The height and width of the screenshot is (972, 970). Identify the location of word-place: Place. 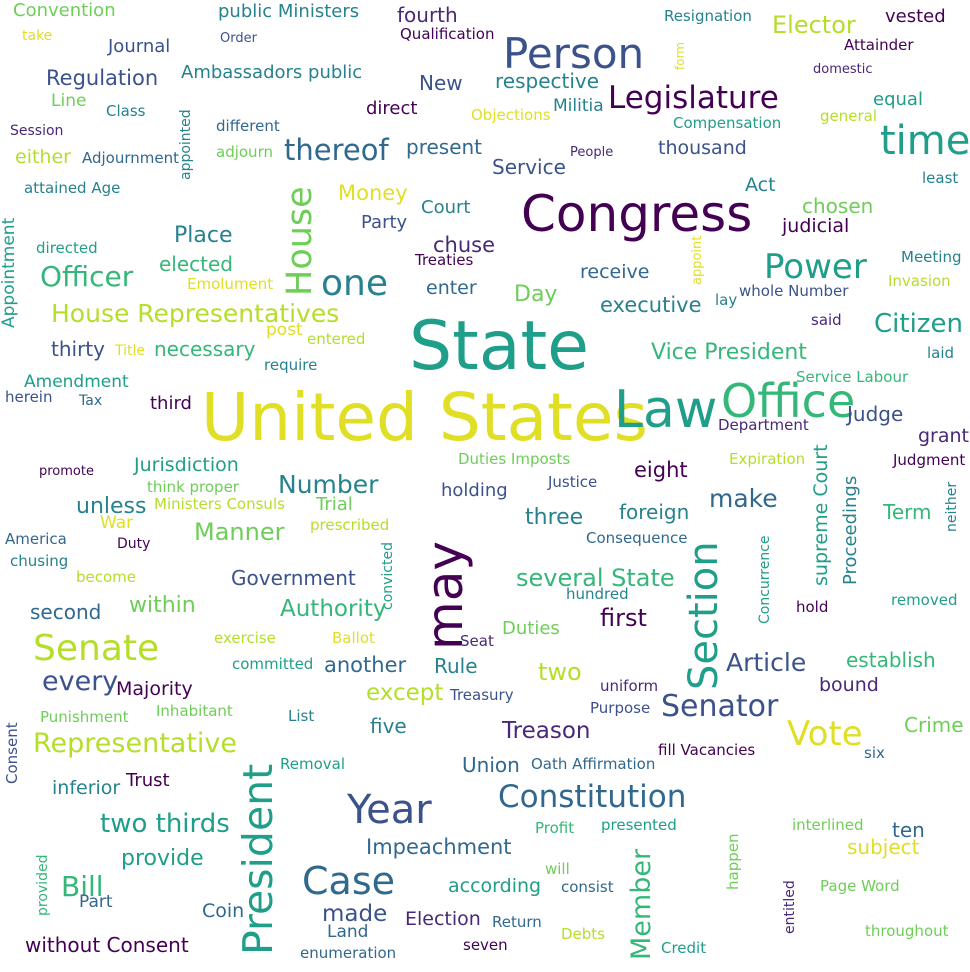
(203, 235).